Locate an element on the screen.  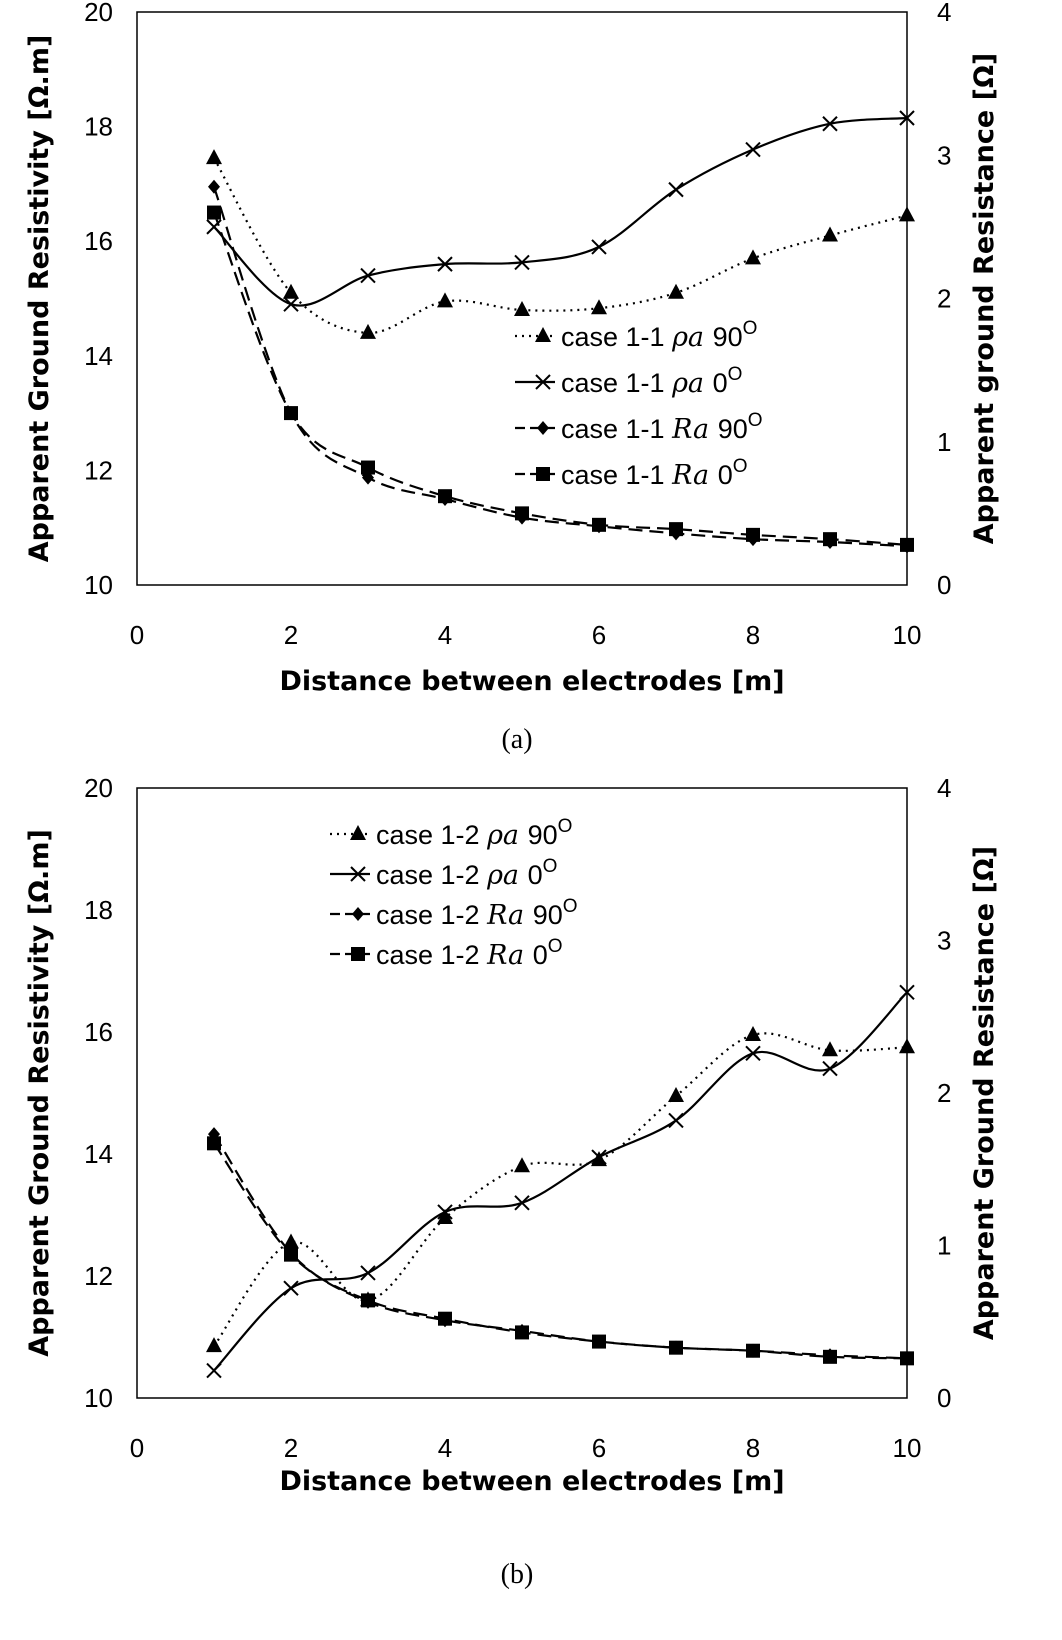
legend-item: case 1-1 ρa 0O is located at coordinates (628, 381).